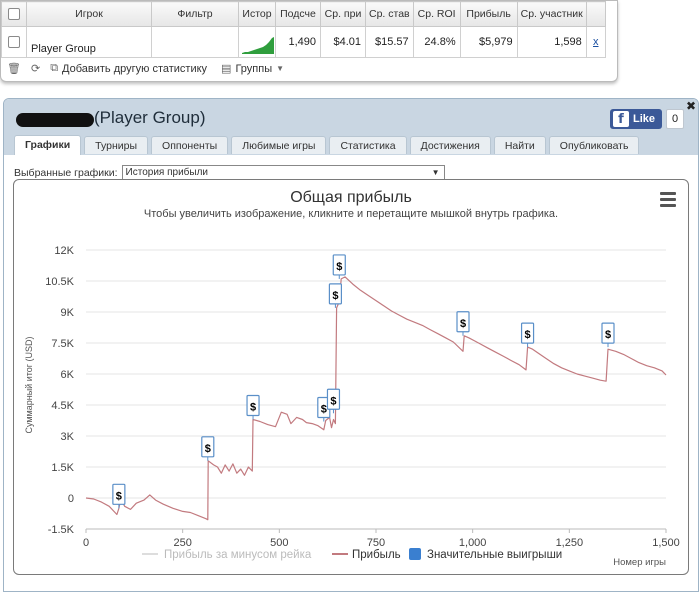 This screenshot has width=700, height=592. What do you see at coordinates (150, 117) in the screenshot?
I see `page-title: (Player Group)` at bounding box center [150, 117].